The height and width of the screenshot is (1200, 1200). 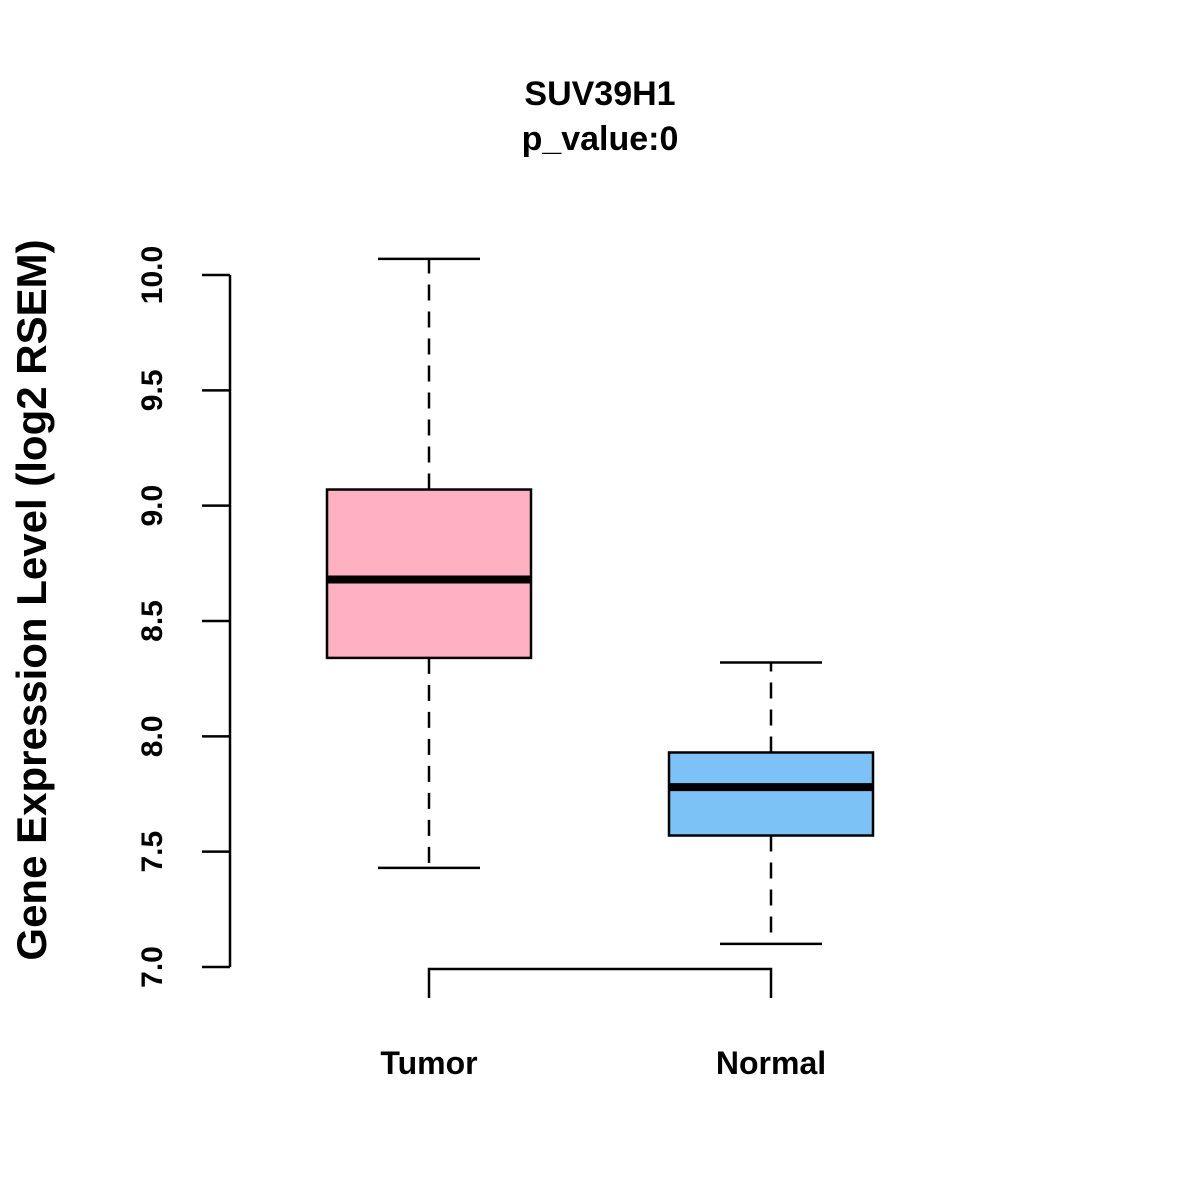 I want to click on y-tick-label-5: 9.5, so click(x=152, y=390).